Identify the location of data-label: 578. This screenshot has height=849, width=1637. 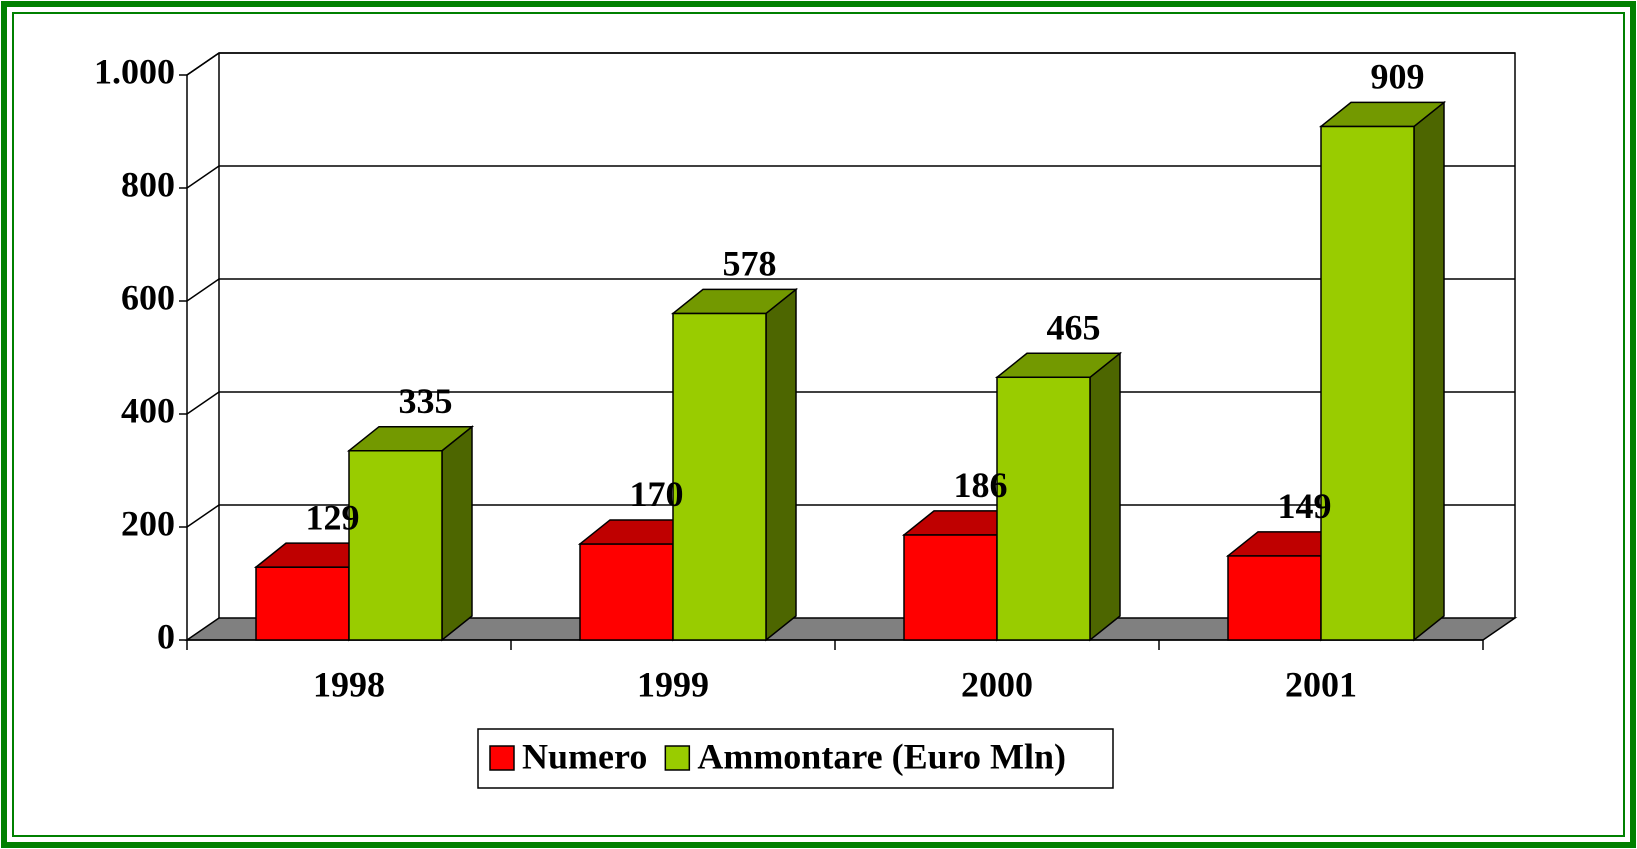
(750, 264).